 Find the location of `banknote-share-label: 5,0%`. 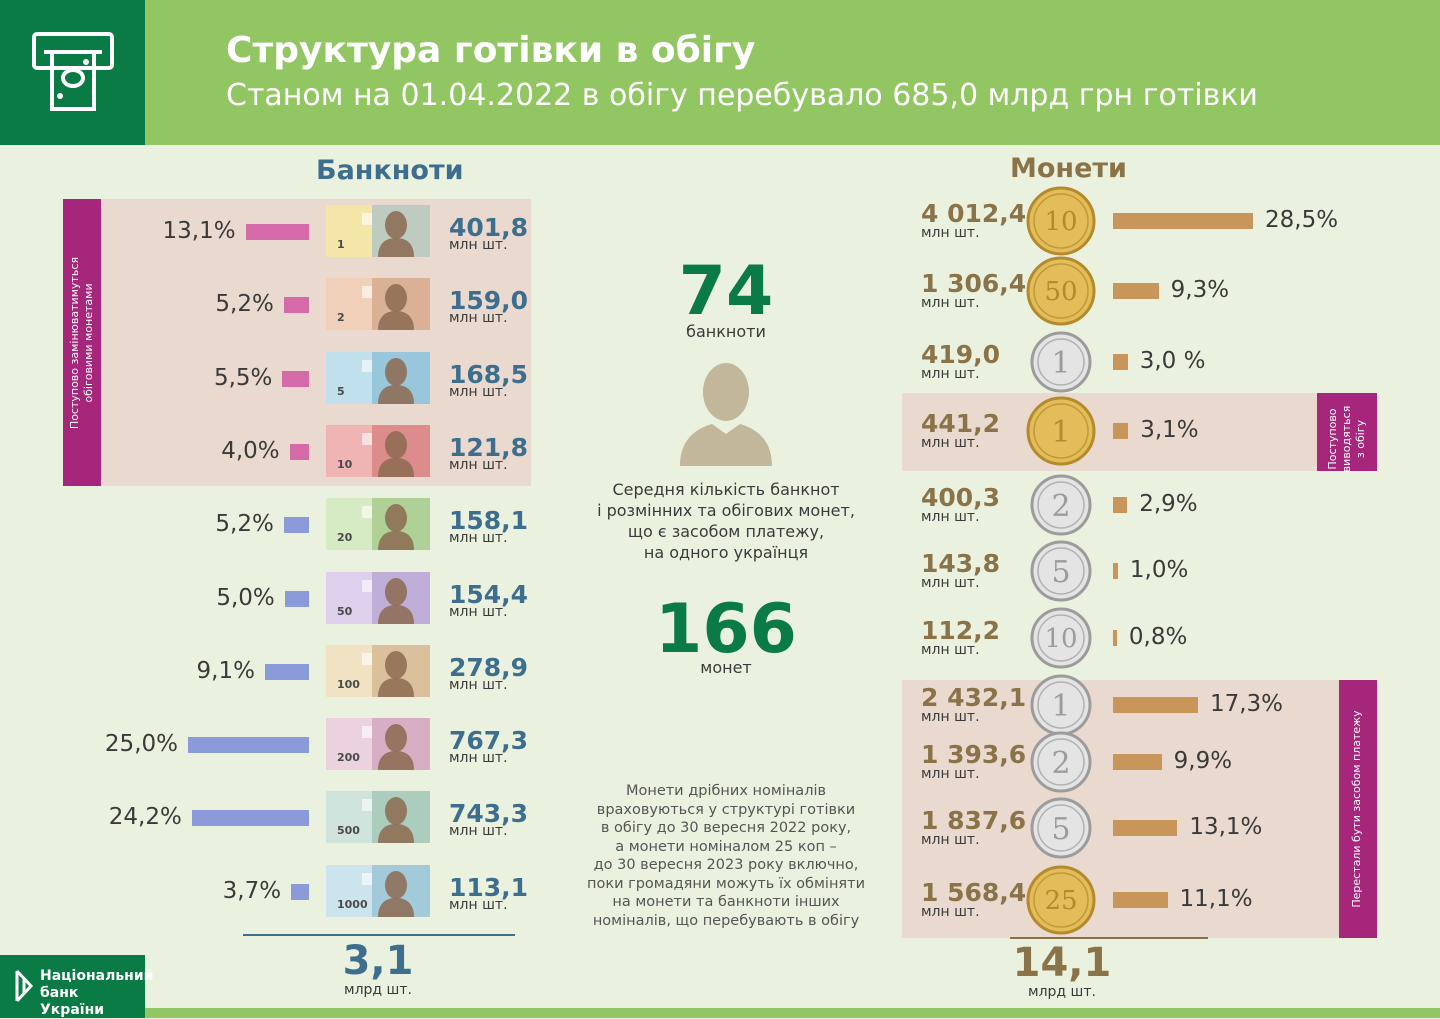

banknote-share-label: 5,0% is located at coordinates (245, 597).